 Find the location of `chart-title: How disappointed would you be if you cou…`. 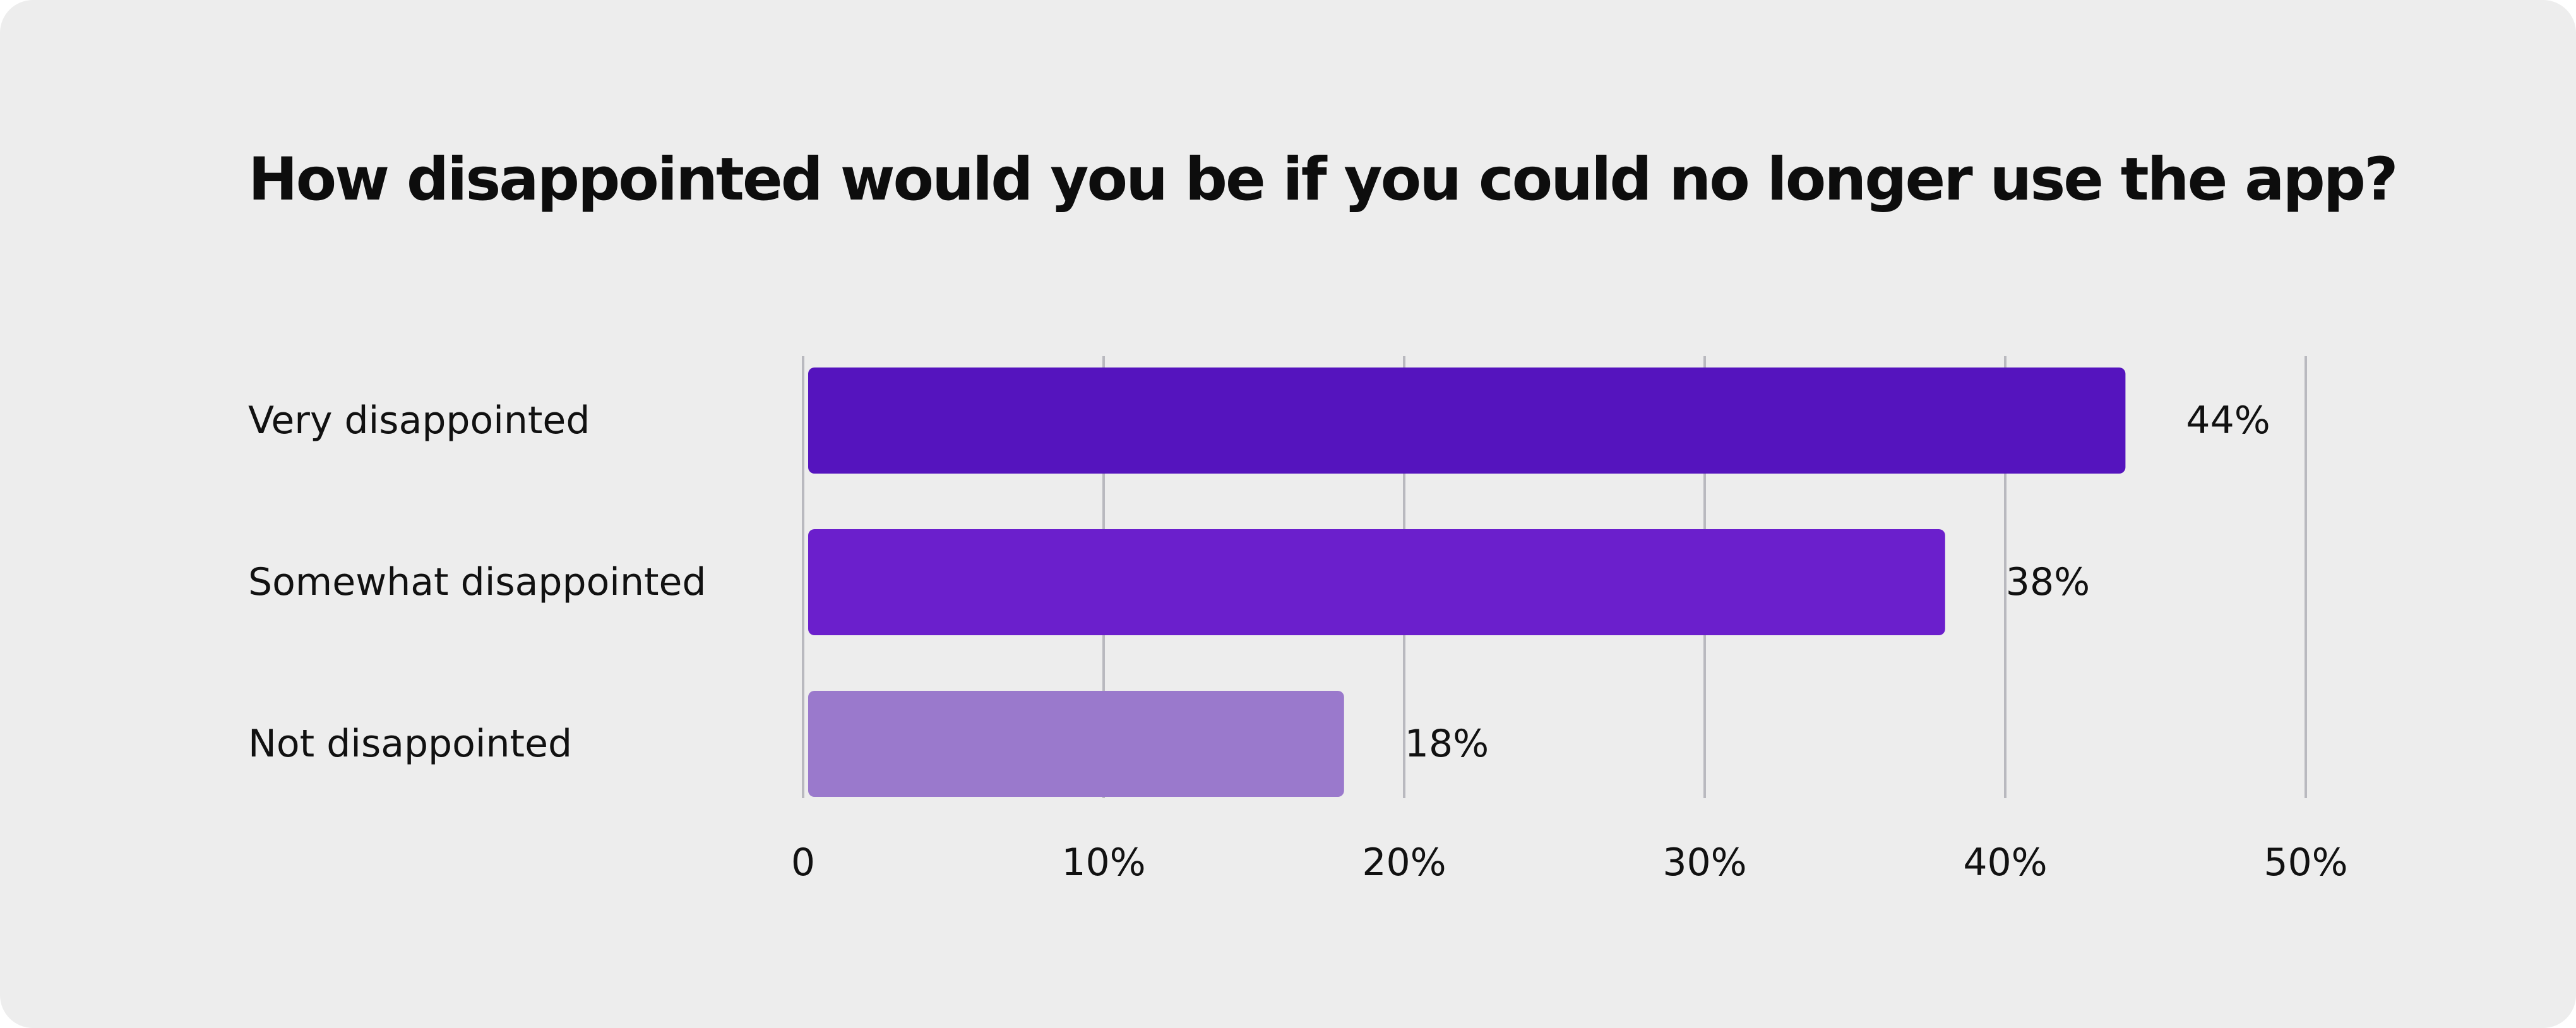

chart-title: How disappointed would you be if you cou… is located at coordinates (1323, 179).